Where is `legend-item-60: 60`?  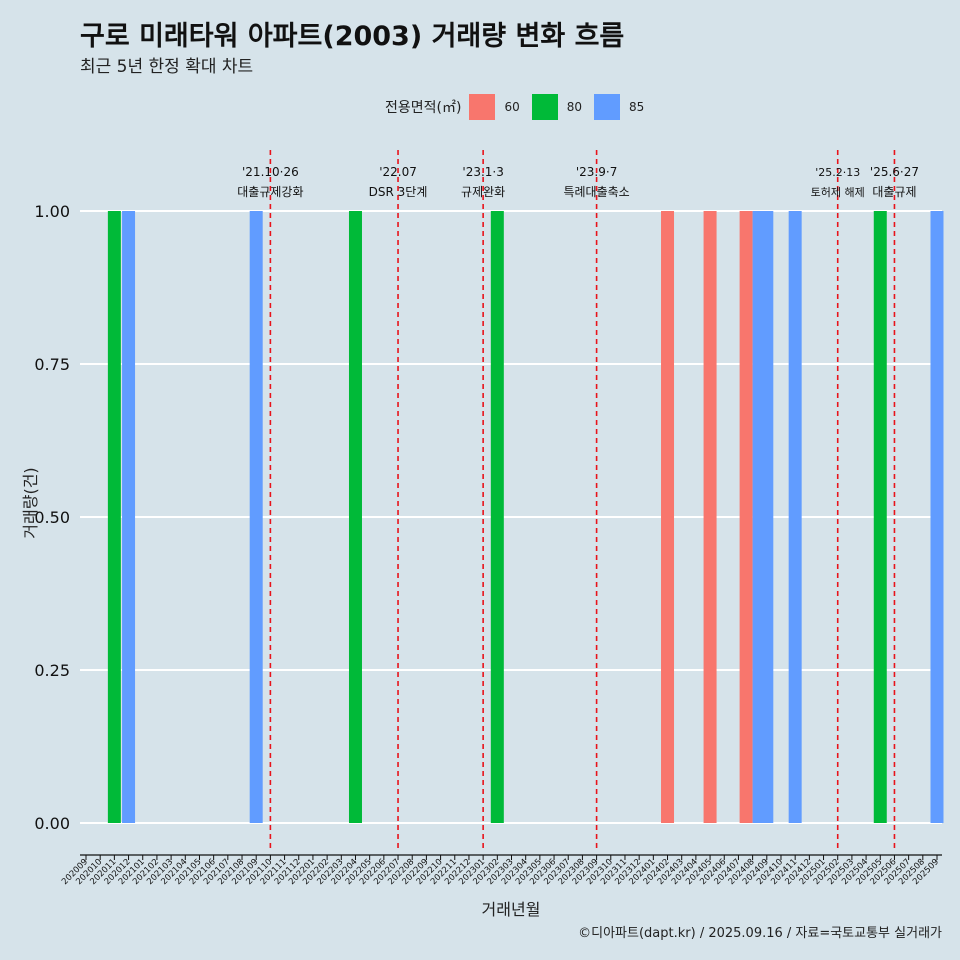 legend-item-60: 60 is located at coordinates (494, 107).